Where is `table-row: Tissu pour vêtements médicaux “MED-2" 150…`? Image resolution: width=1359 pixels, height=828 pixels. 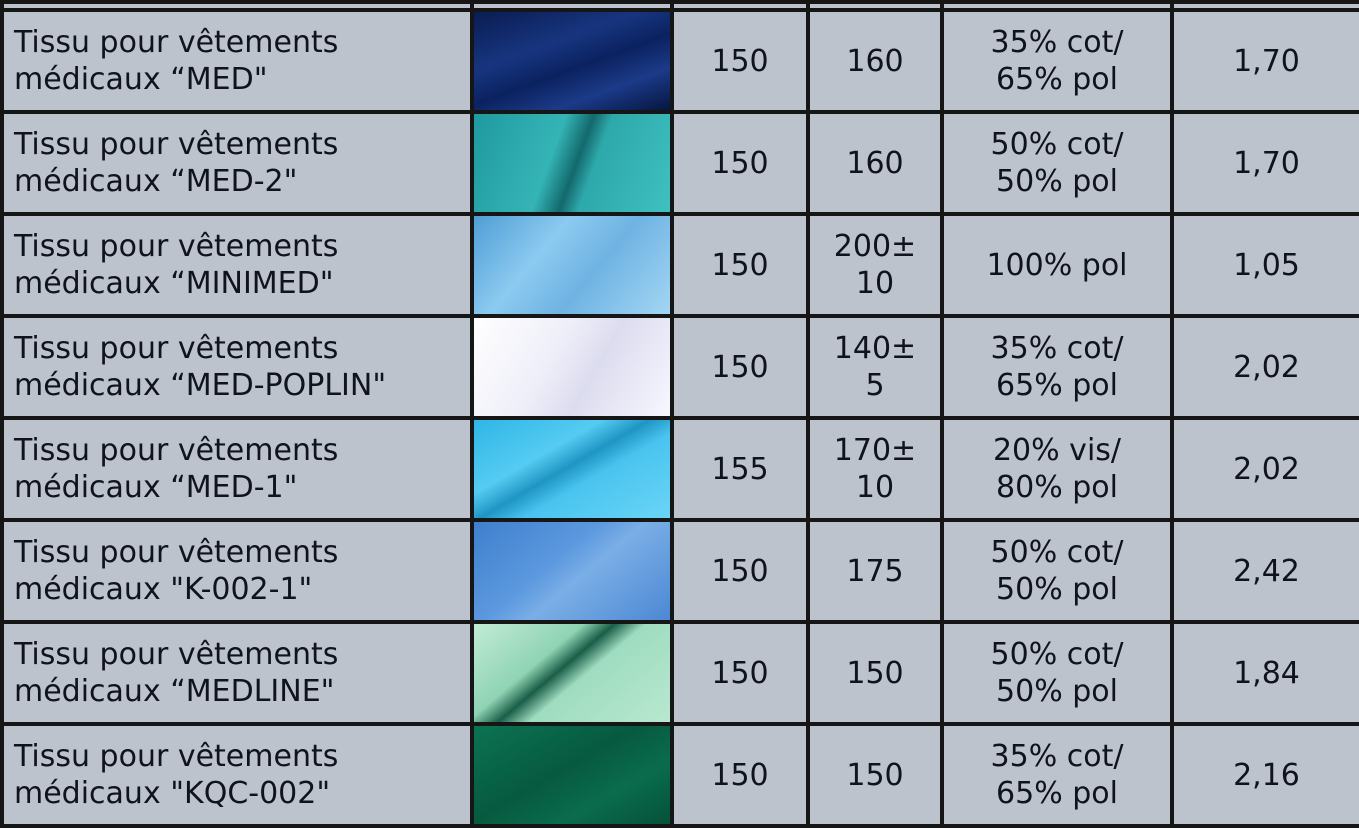
table-row: Tissu pour vêtements médicaux “MED-2" 150… is located at coordinates (679, 163).